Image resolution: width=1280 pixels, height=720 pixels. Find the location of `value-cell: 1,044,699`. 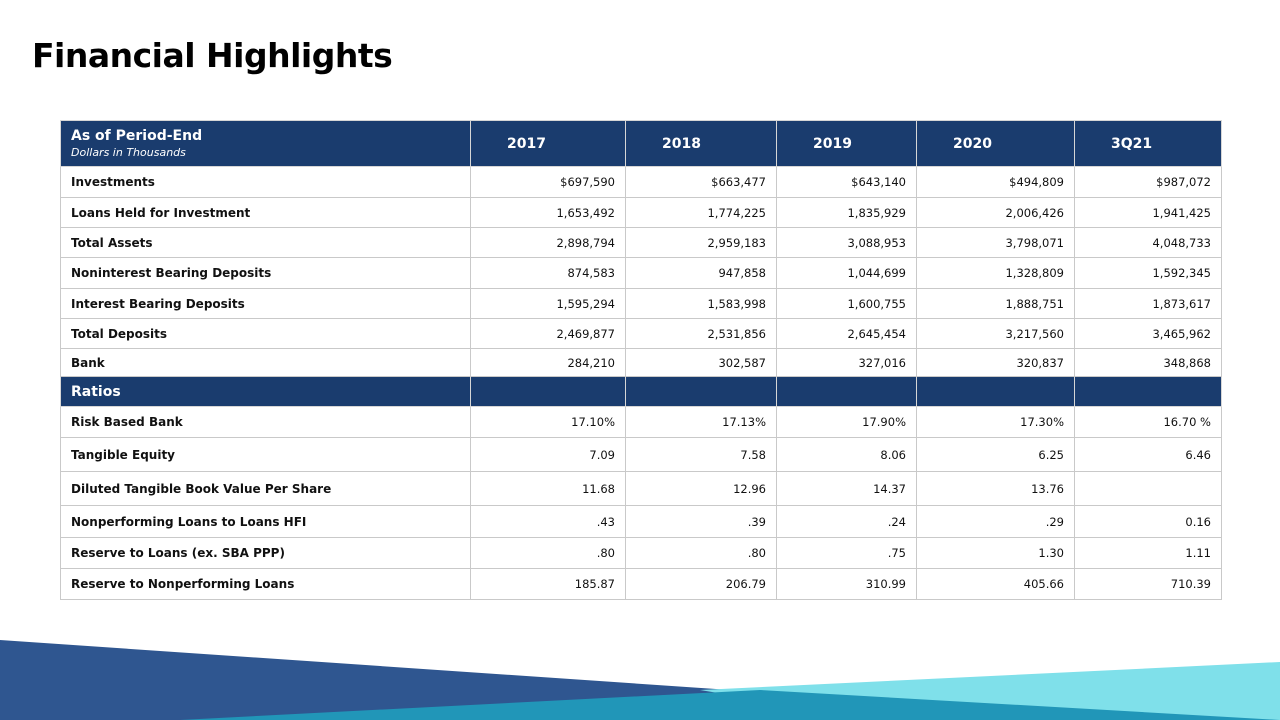

value-cell: 1,044,699 is located at coordinates (846, 273).